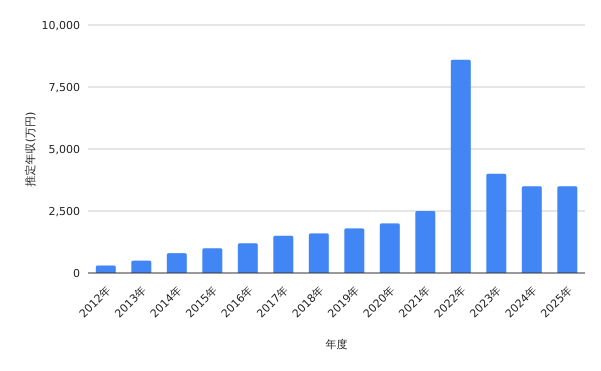  I want to click on y-tick-label: 2,500, so click(64, 211).